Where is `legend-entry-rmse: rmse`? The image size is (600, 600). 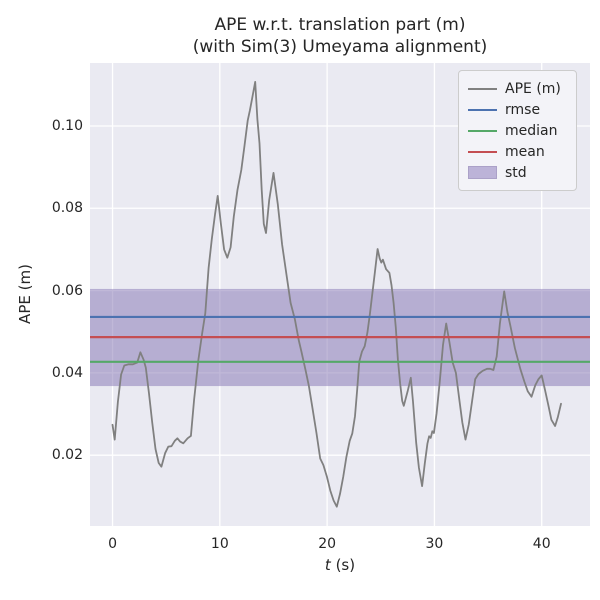
legend-entry-rmse: rmse is located at coordinates (517, 109).